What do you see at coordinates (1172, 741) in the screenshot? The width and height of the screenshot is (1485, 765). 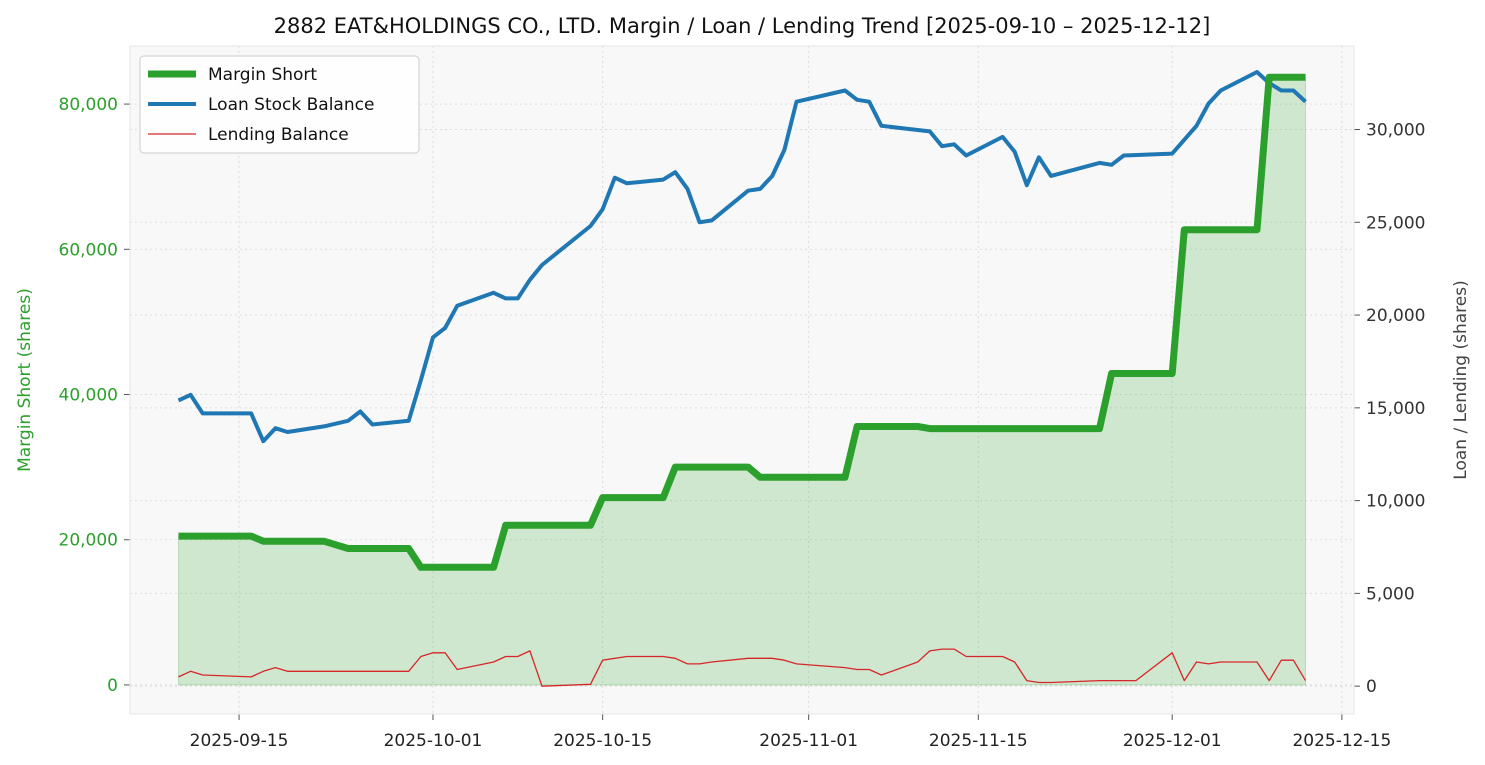 I see `x-tick-label: 2025-12-01` at bounding box center [1172, 741].